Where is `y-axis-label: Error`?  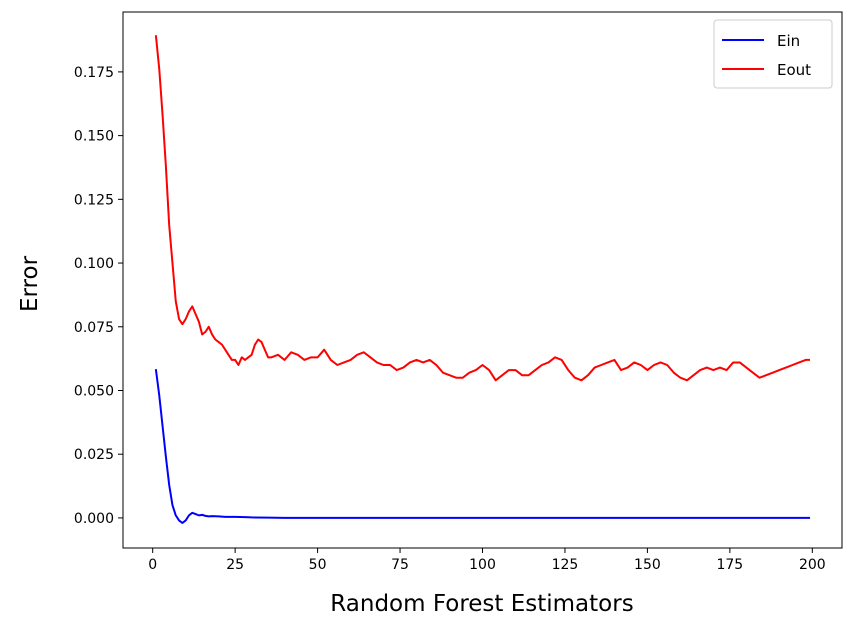
y-axis-label: Error is located at coordinates (30, 283).